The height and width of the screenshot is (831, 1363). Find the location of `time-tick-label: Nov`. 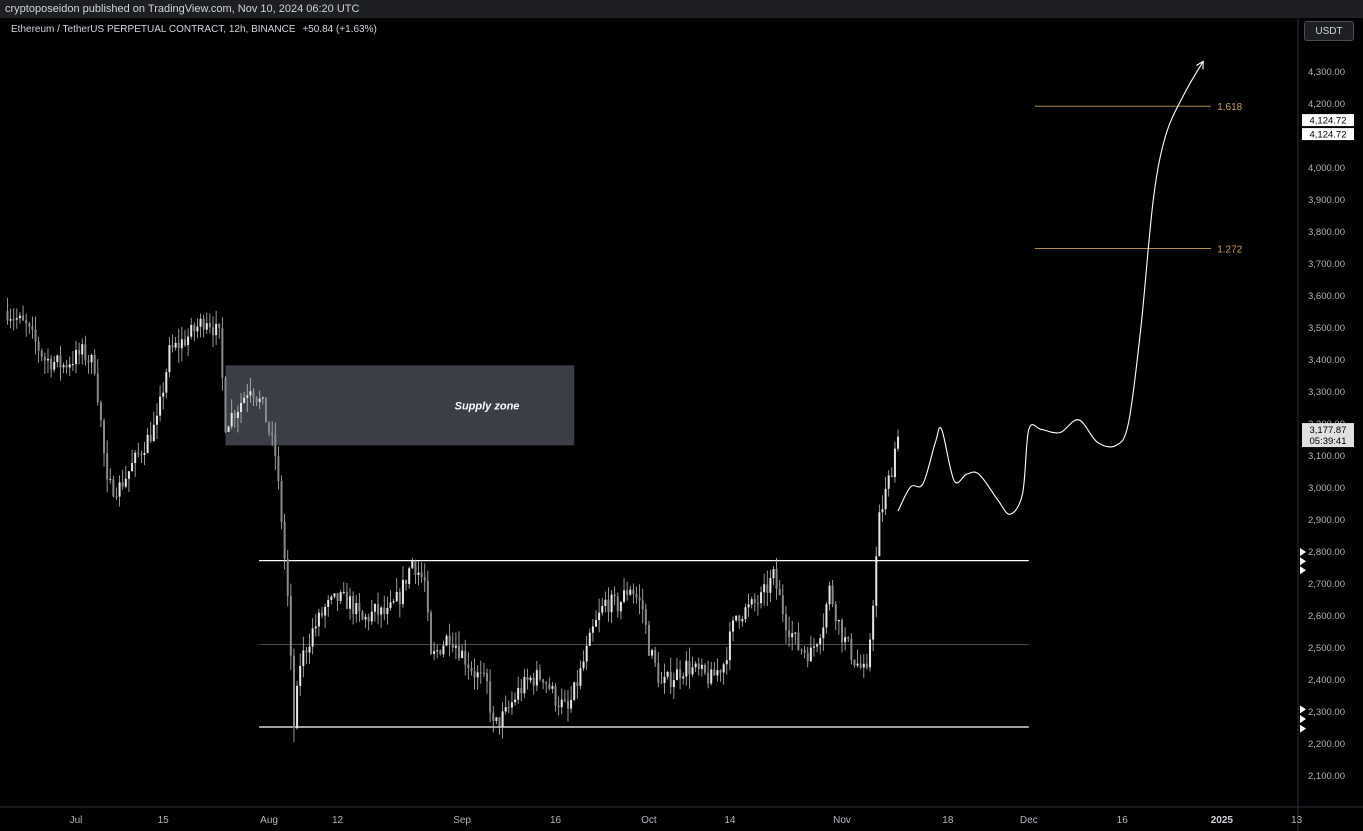

time-tick-label: Nov is located at coordinates (842, 820).